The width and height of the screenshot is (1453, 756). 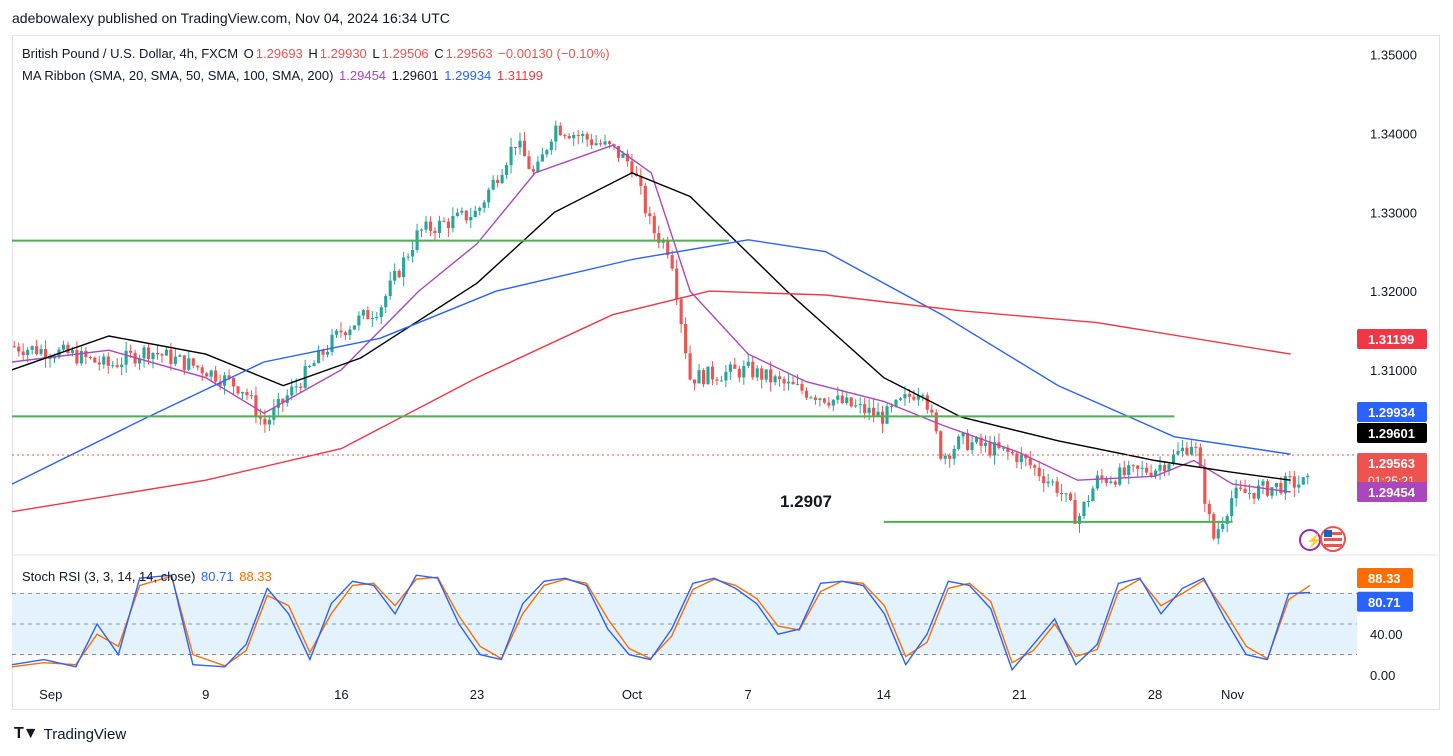 I want to click on time-axis-tick: 21, so click(x=1019, y=694).